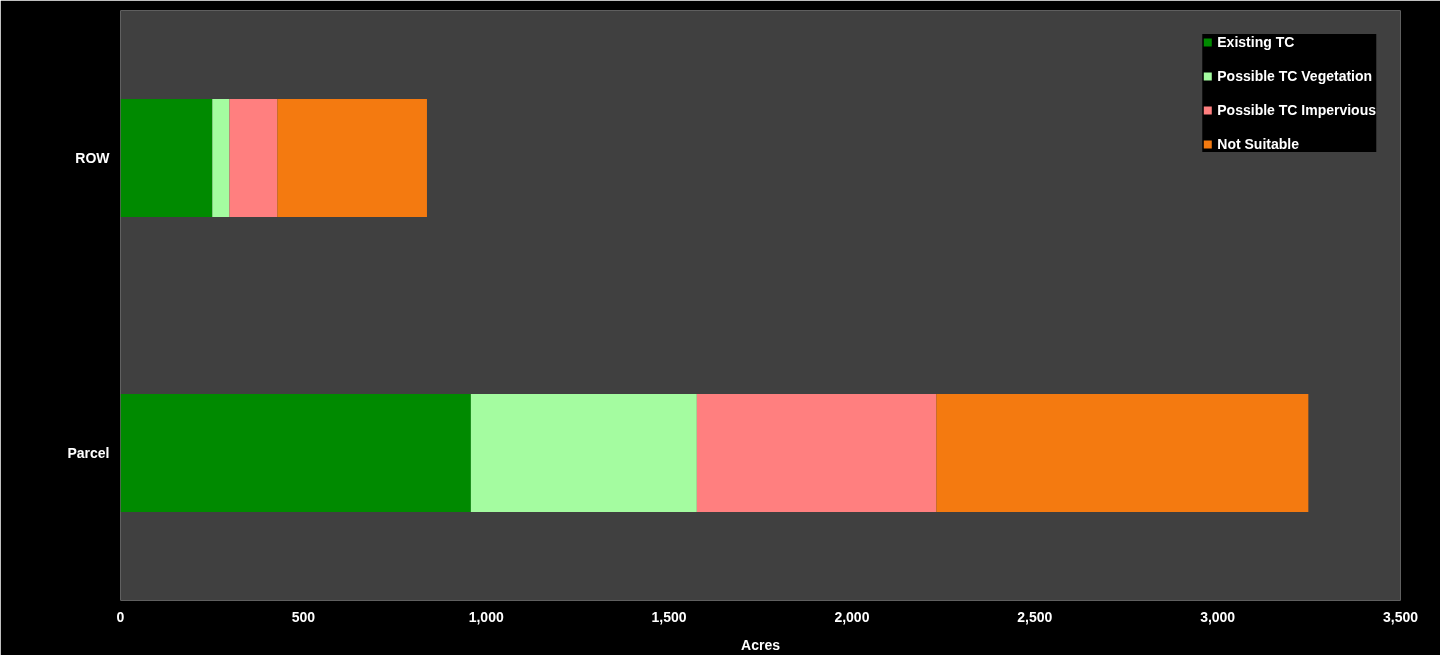 This screenshot has height=665, width=1452. Describe the element at coordinates (1258, 144) in the screenshot. I see `legend-label: Not Suitable` at that location.